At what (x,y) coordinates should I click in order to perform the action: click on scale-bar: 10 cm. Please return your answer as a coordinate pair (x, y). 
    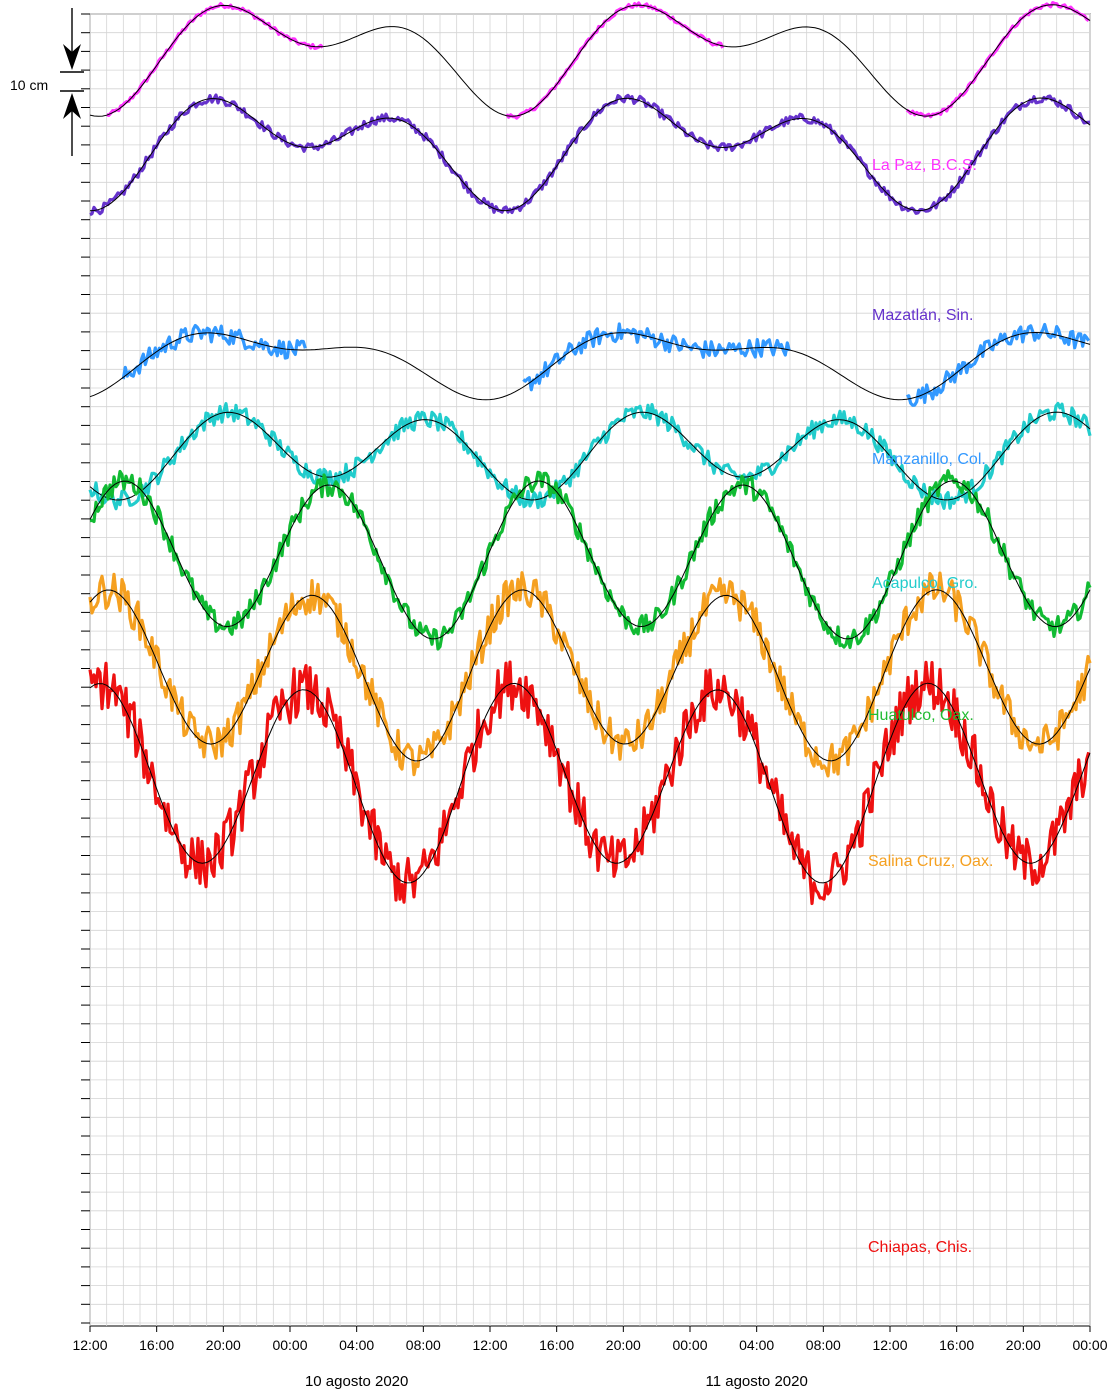
    Looking at the image, I should click on (47, 82).